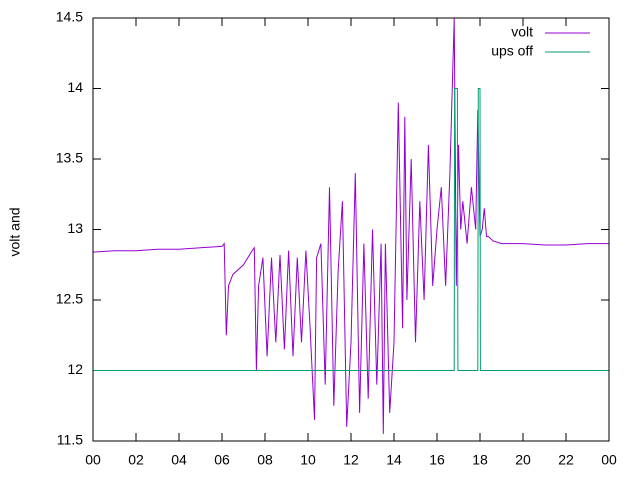  What do you see at coordinates (222, 460) in the screenshot?
I see `x-tick-label: 06` at bounding box center [222, 460].